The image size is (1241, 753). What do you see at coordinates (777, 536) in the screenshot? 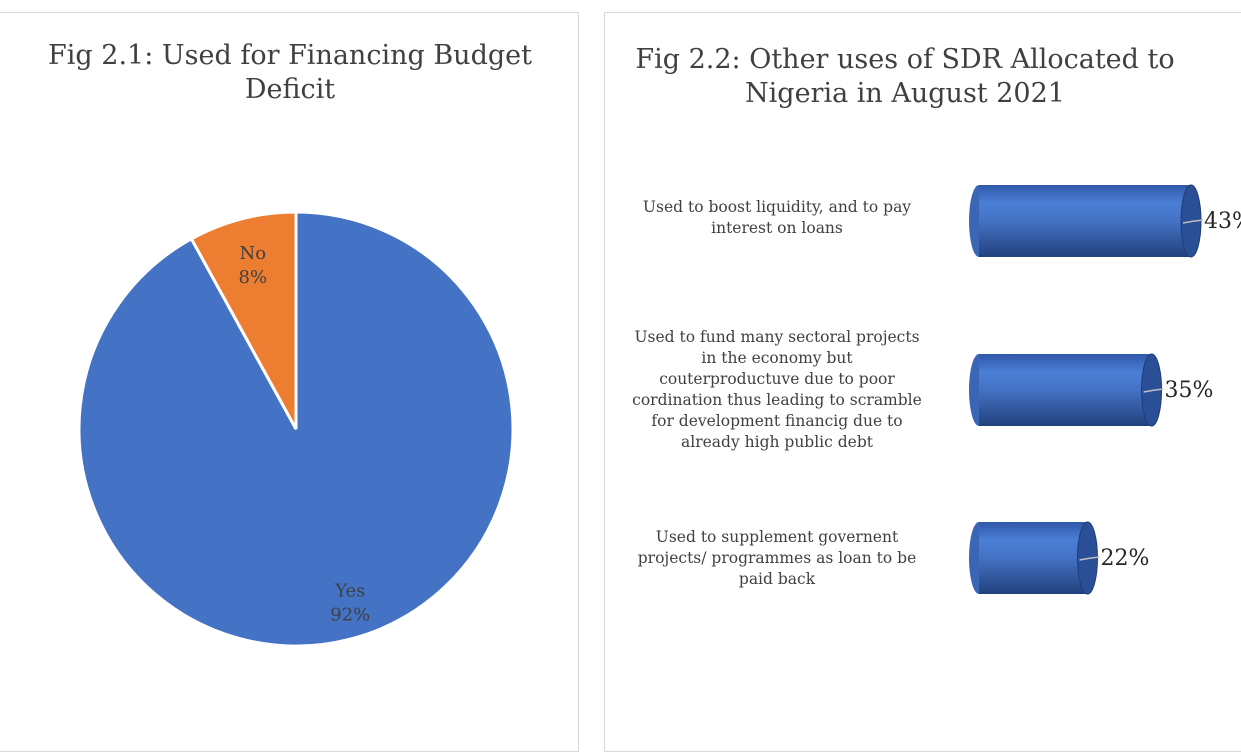
I see `bar-category-label-line: Used to supplement governent` at bounding box center [777, 536].